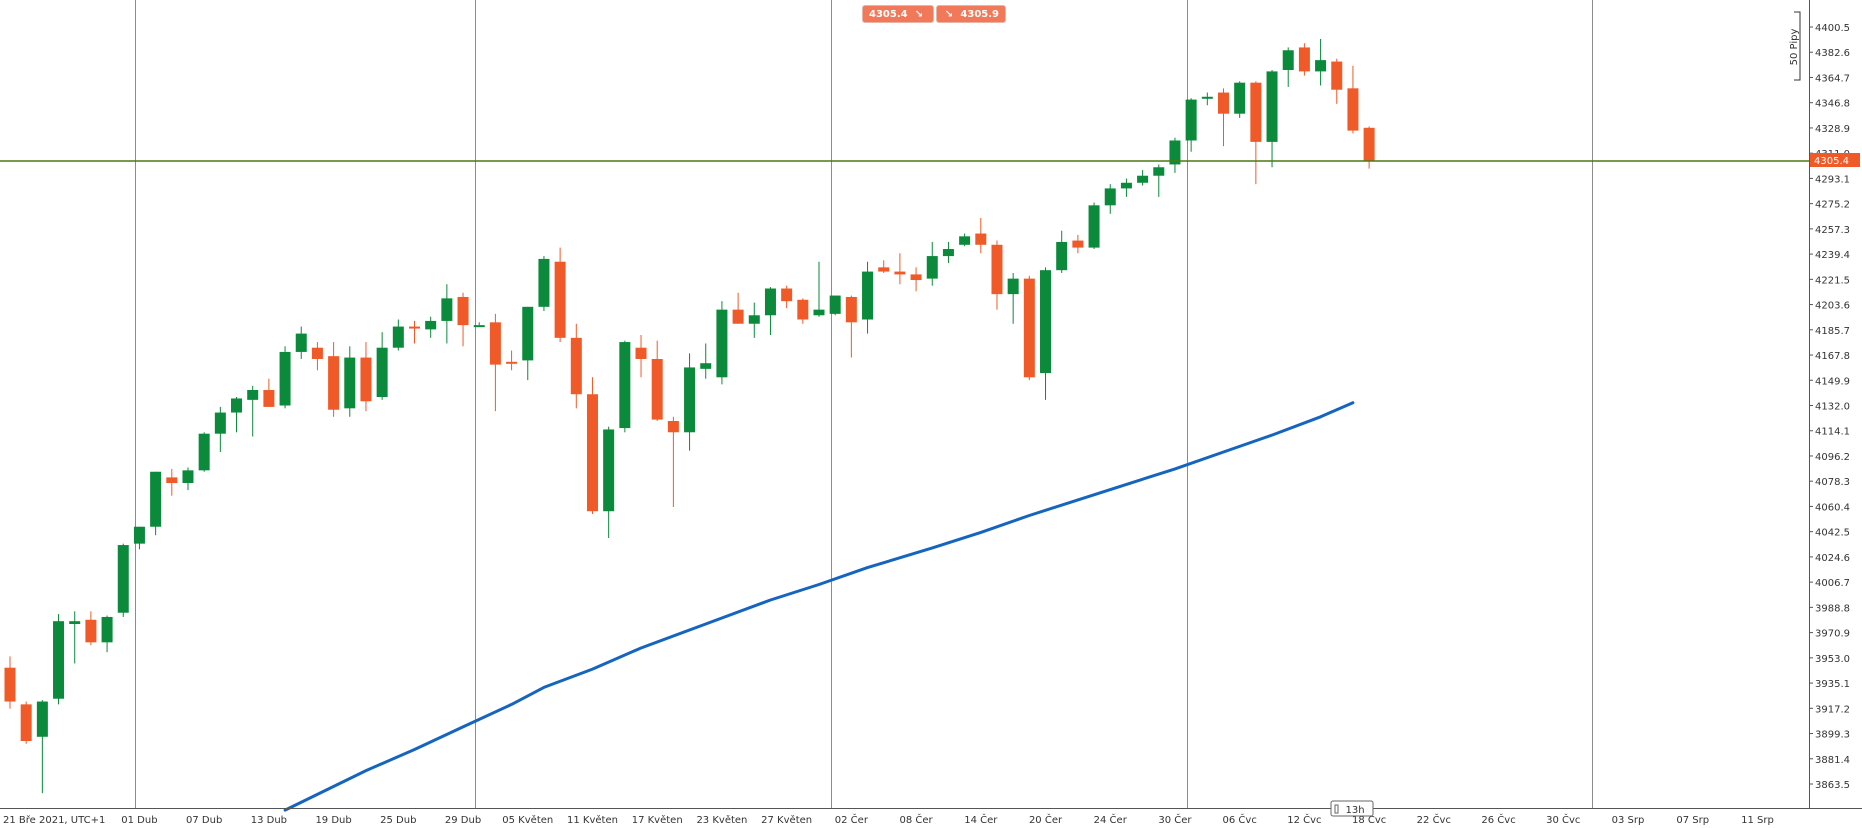 The height and width of the screenshot is (828, 1862). What do you see at coordinates (1832, 78) in the screenshot?
I see `y-tick-label: 4364.7` at bounding box center [1832, 78].